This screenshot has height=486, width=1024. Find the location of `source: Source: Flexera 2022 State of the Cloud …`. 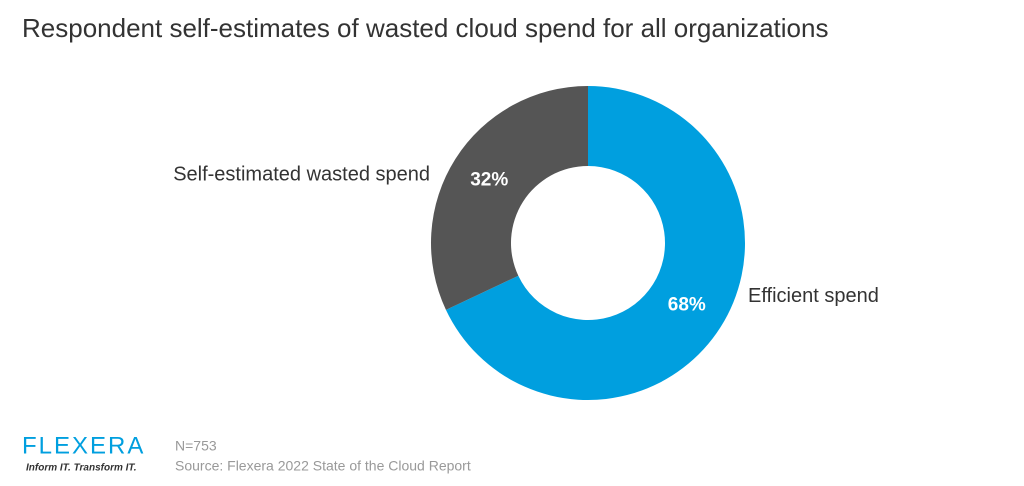

source: Source: Flexera 2022 State of the Cloud … is located at coordinates (323, 466).